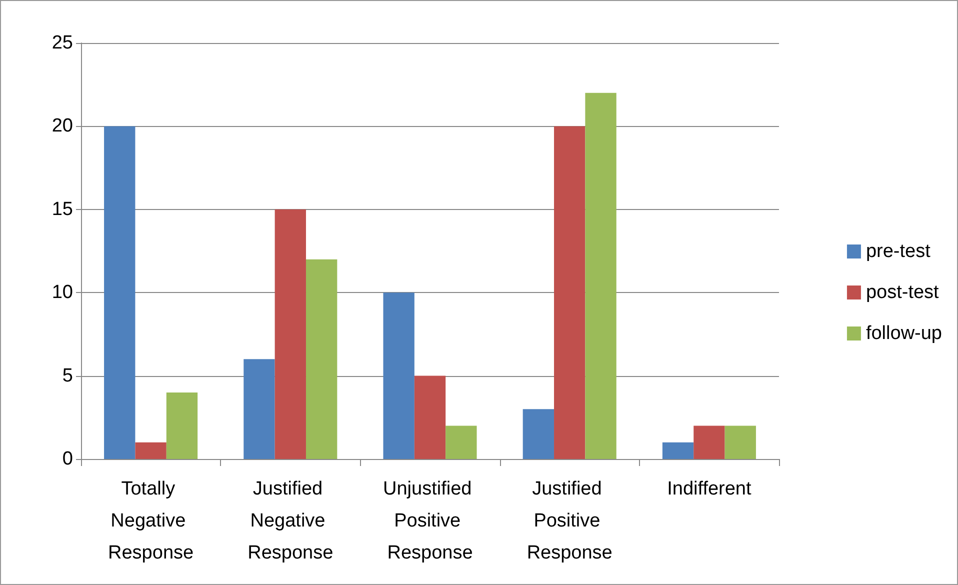  I want to click on y-tick-label: 5, so click(67, 375).